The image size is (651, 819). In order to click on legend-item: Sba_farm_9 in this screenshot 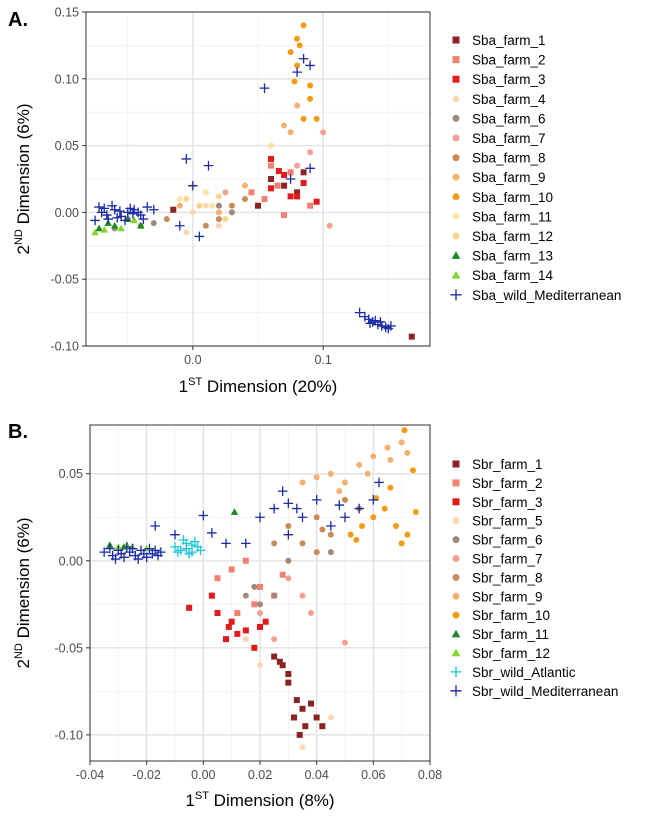, I will do `click(499, 177)`.